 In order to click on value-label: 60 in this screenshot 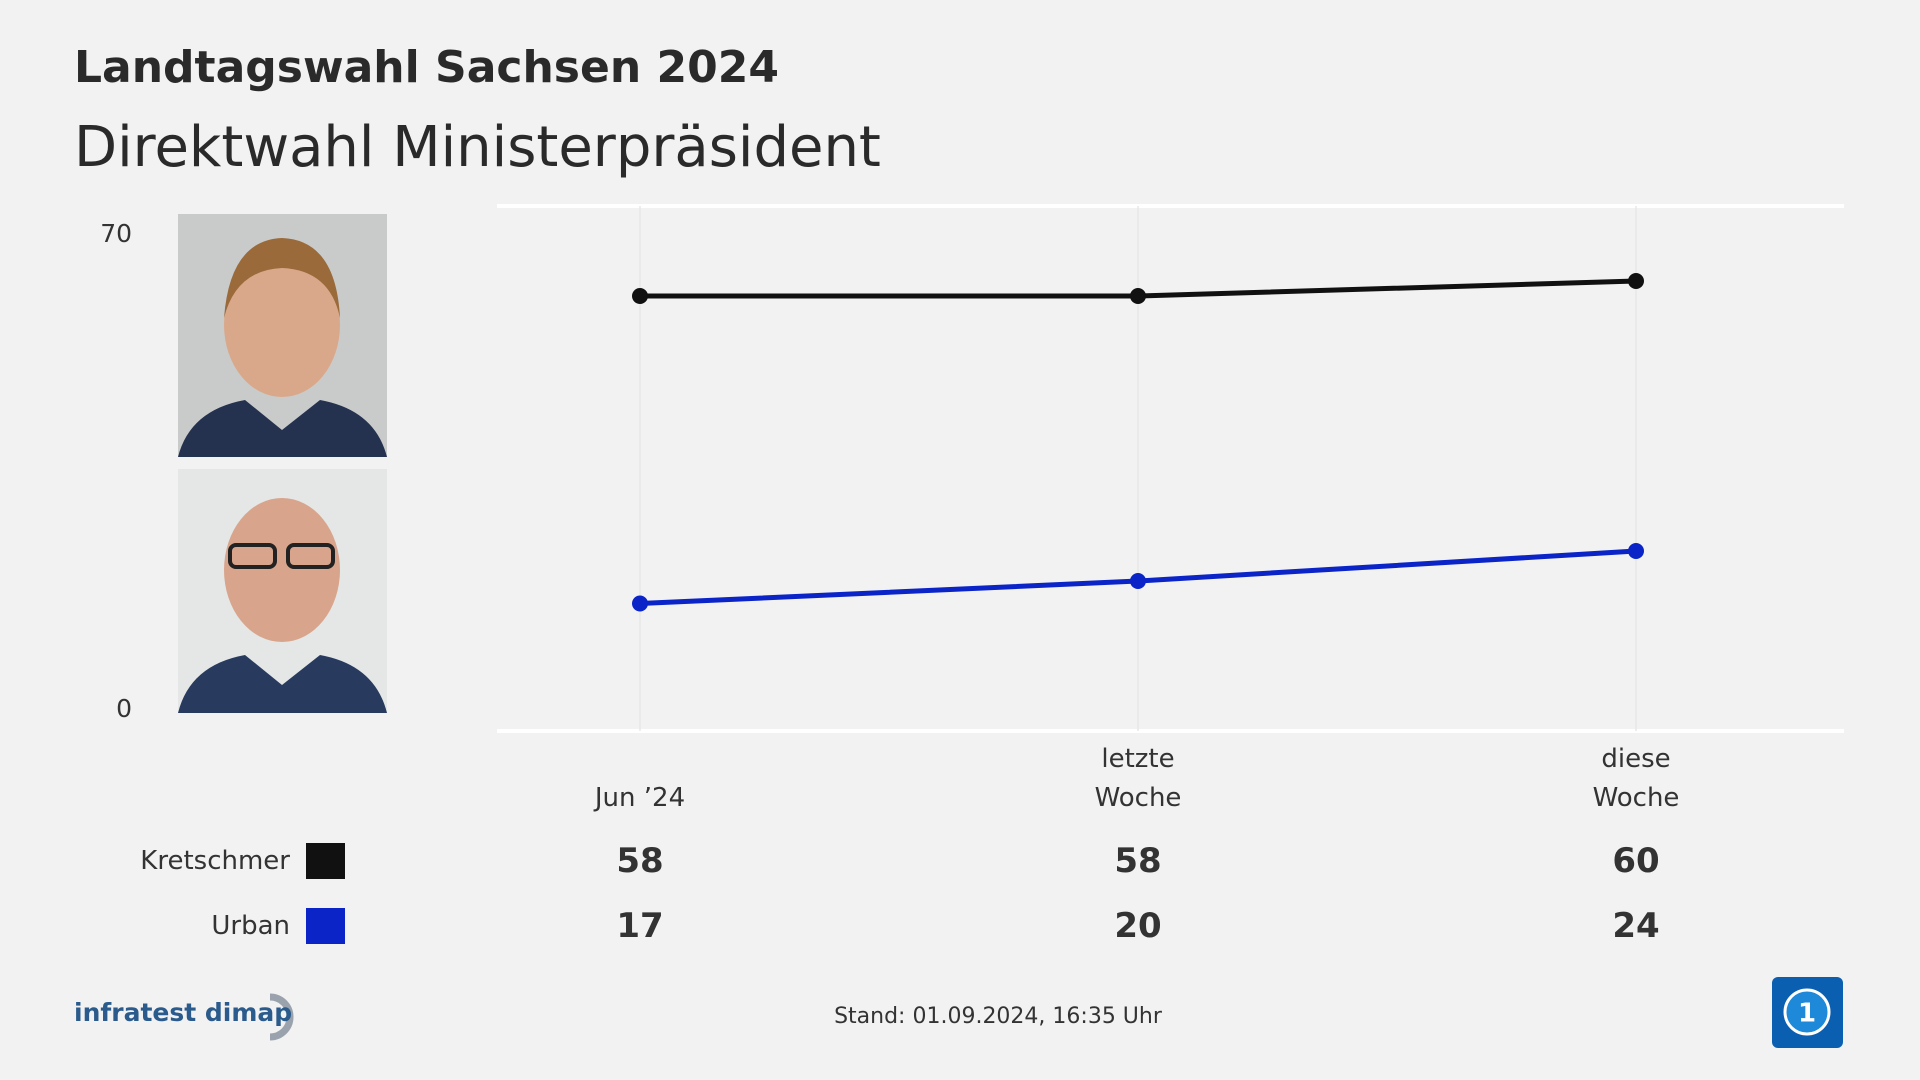, I will do `click(1636, 861)`.